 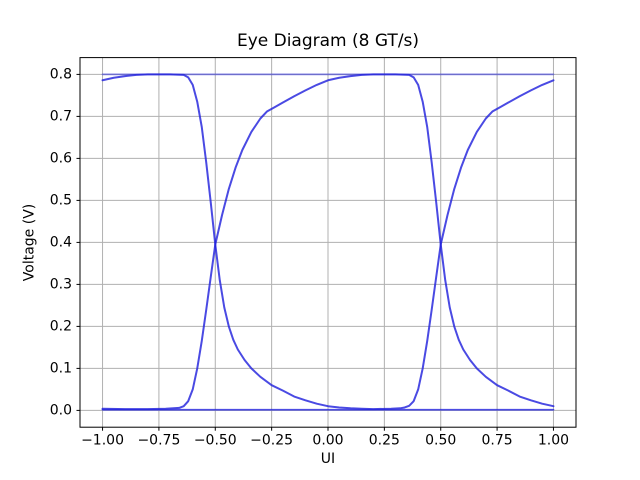 What do you see at coordinates (497, 440) in the screenshot?
I see `x-tick-label: 0.75` at bounding box center [497, 440].